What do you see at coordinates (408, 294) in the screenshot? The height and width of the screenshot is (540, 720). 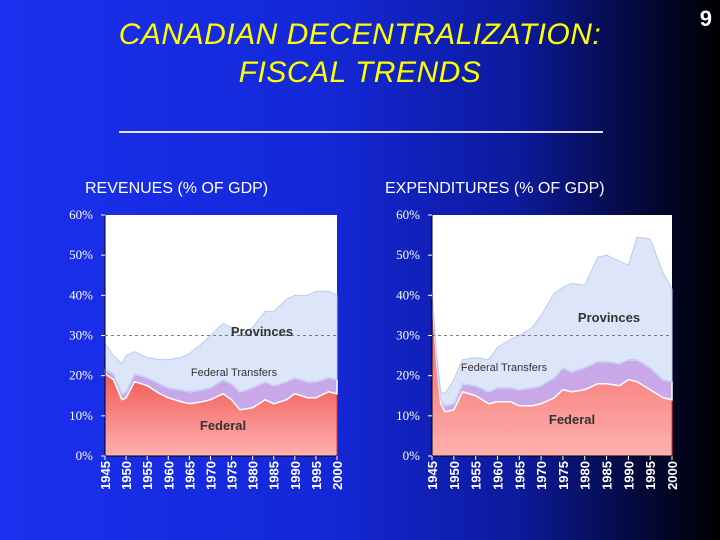 I see `expenditures-y-tick-label: 40%` at bounding box center [408, 294].